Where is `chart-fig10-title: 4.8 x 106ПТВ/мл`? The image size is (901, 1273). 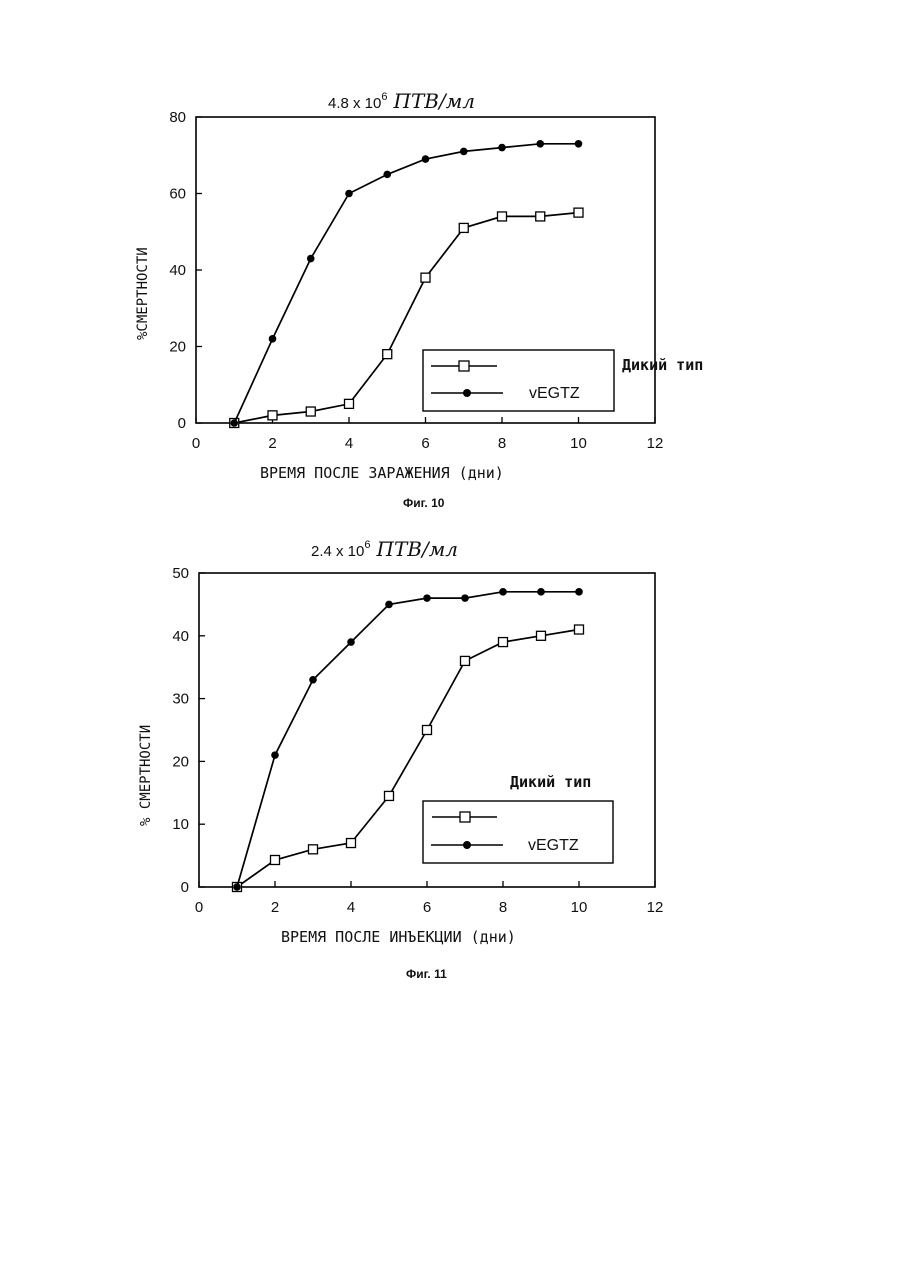 chart-fig10-title: 4.8 x 106ПТВ/мл is located at coordinates (401, 101).